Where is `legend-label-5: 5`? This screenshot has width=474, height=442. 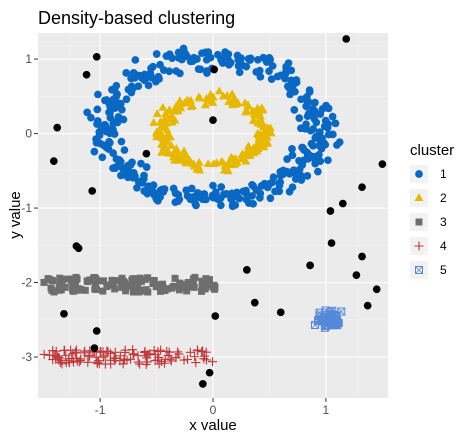
legend-label-5: 5 is located at coordinates (443, 270).